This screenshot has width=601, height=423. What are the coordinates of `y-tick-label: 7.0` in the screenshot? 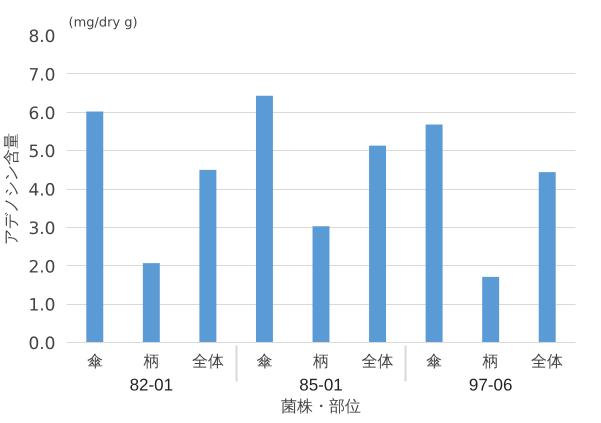 It's located at (42, 75).